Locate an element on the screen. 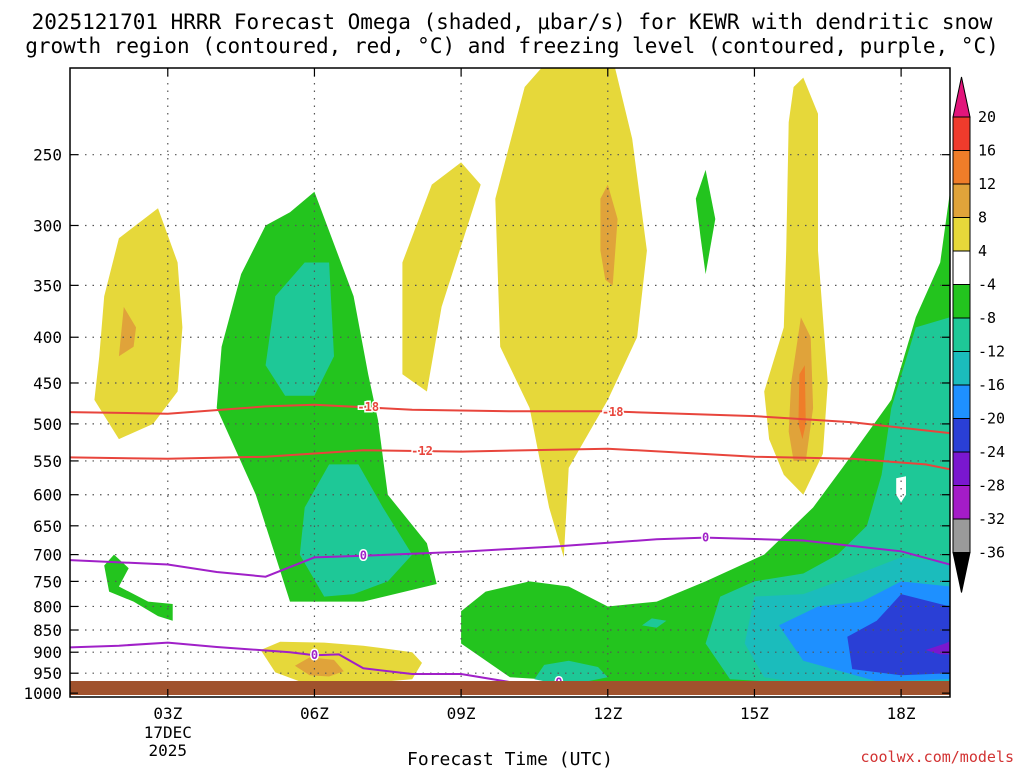  colorbar-label: -12 is located at coordinates (991, 352).